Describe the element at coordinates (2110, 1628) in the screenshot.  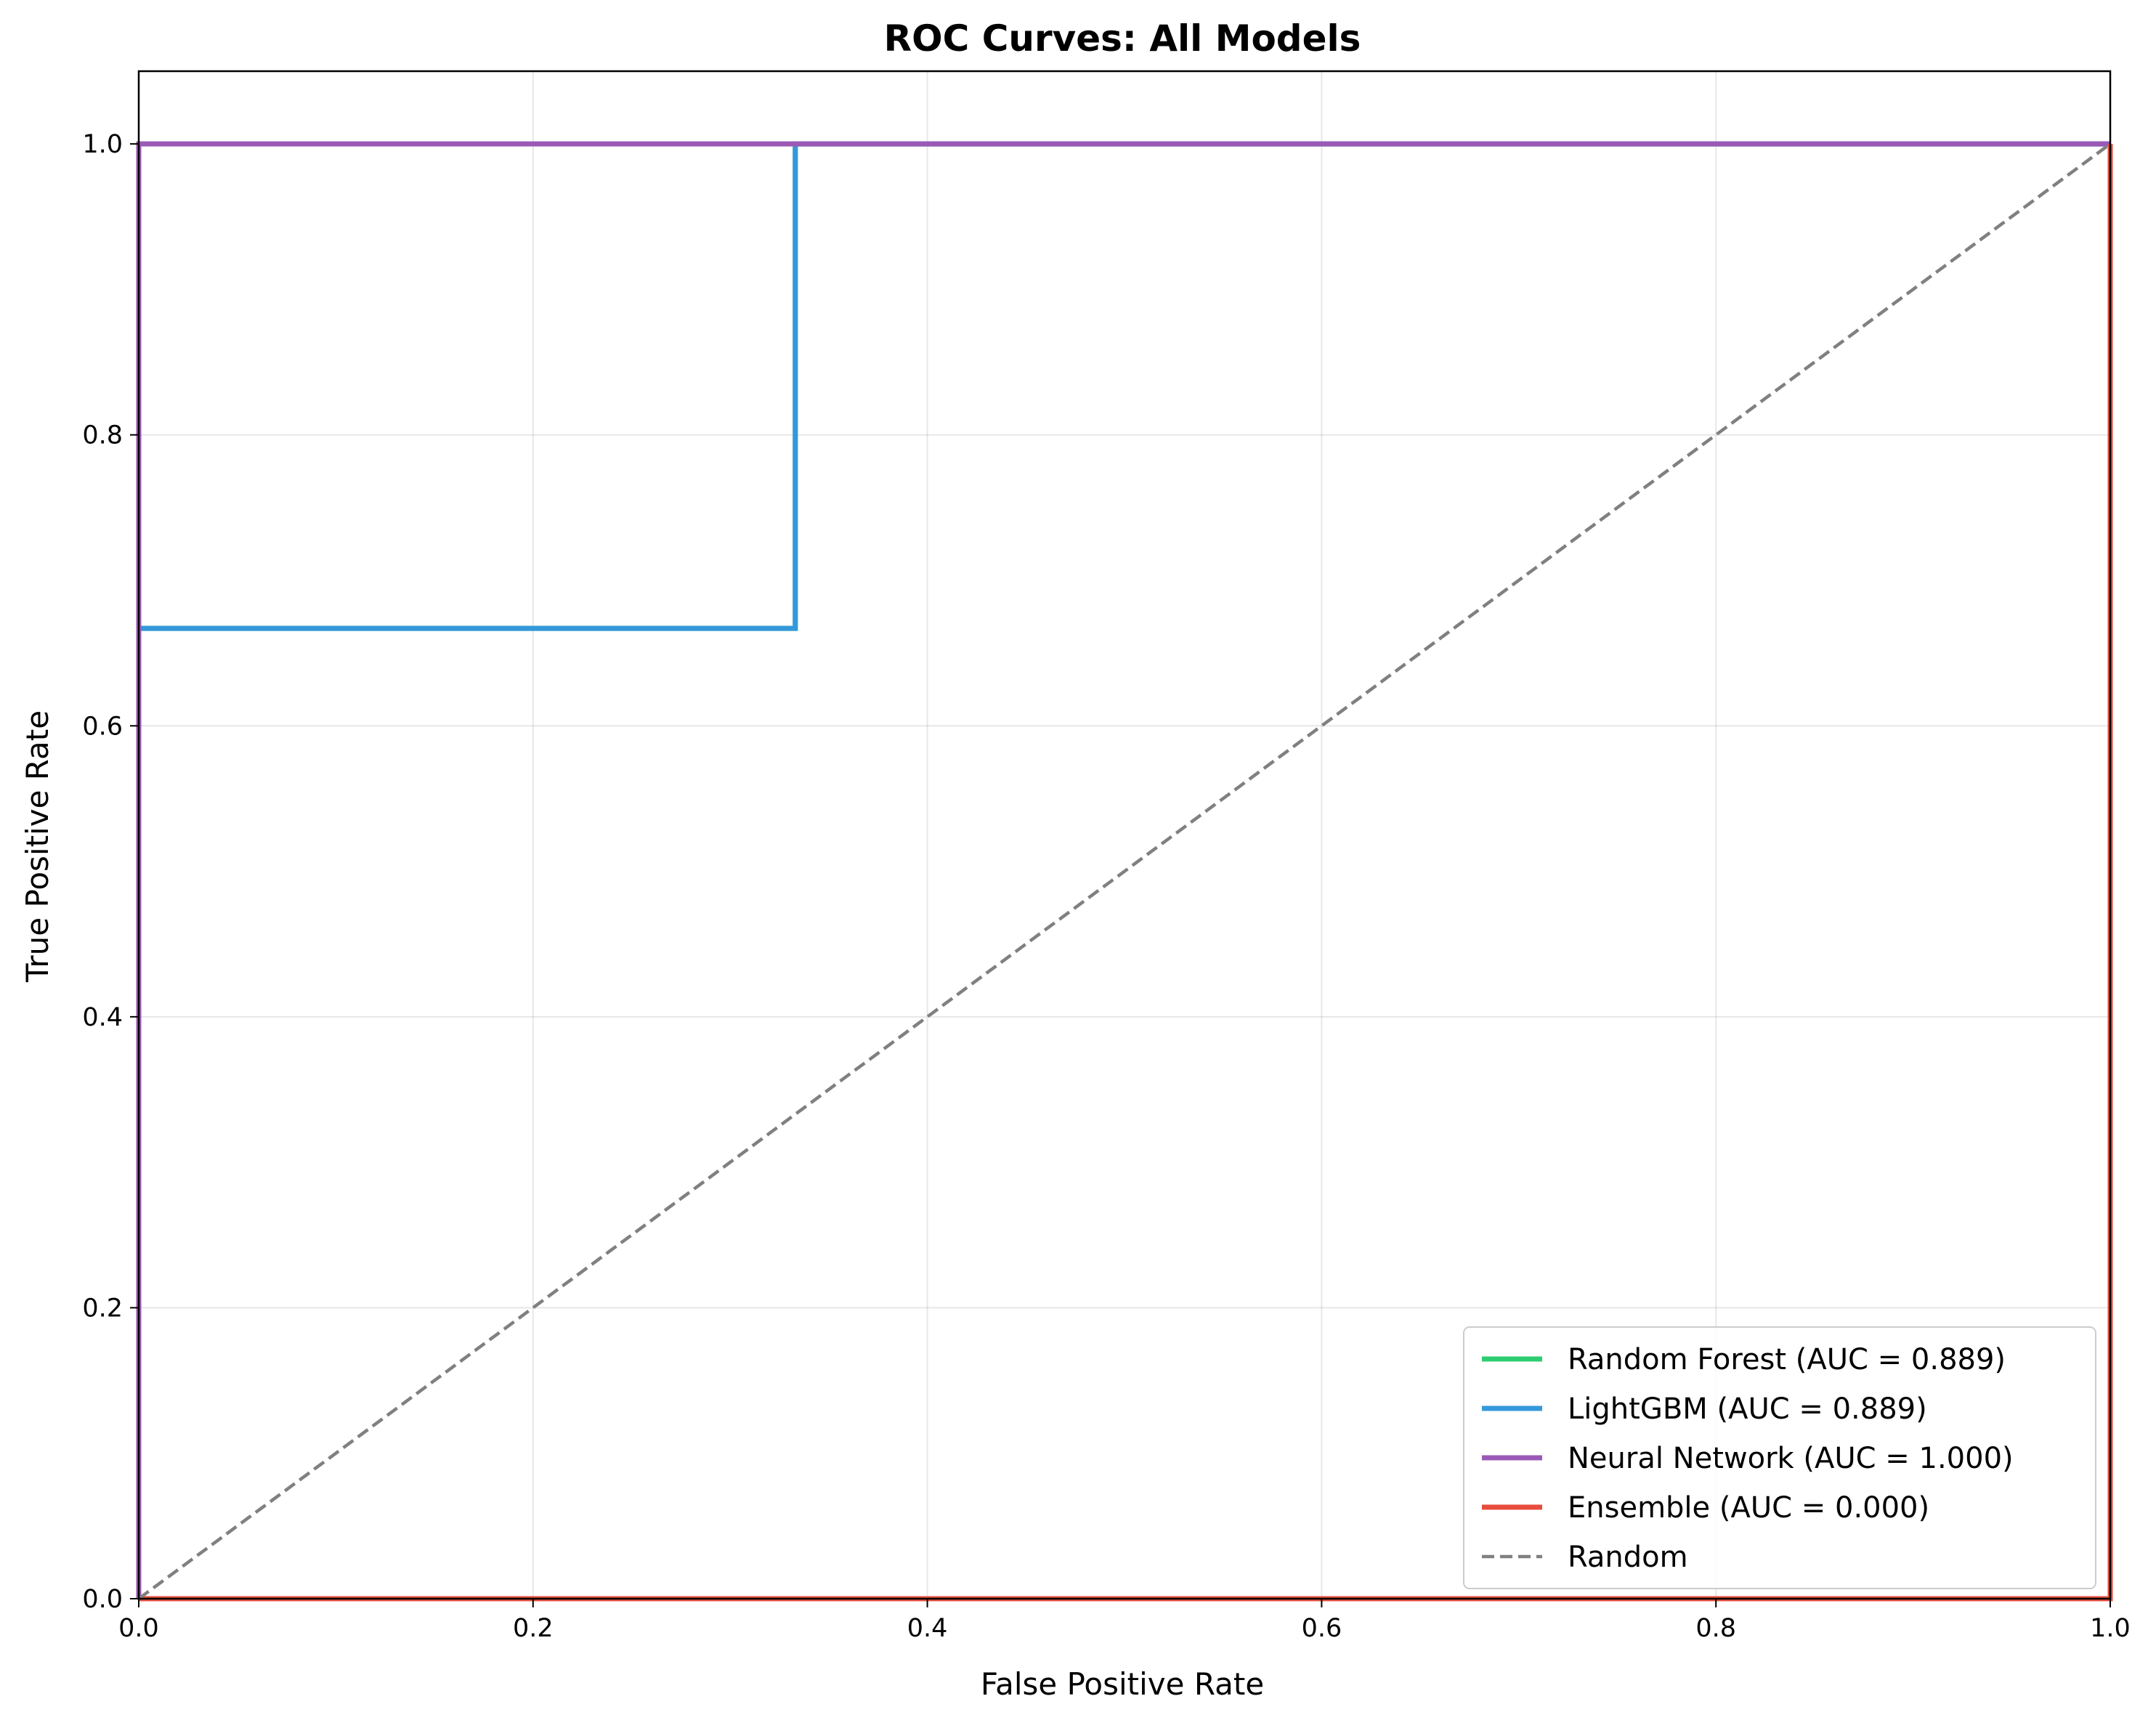
I see `x-tick-label: 1.0` at that location.